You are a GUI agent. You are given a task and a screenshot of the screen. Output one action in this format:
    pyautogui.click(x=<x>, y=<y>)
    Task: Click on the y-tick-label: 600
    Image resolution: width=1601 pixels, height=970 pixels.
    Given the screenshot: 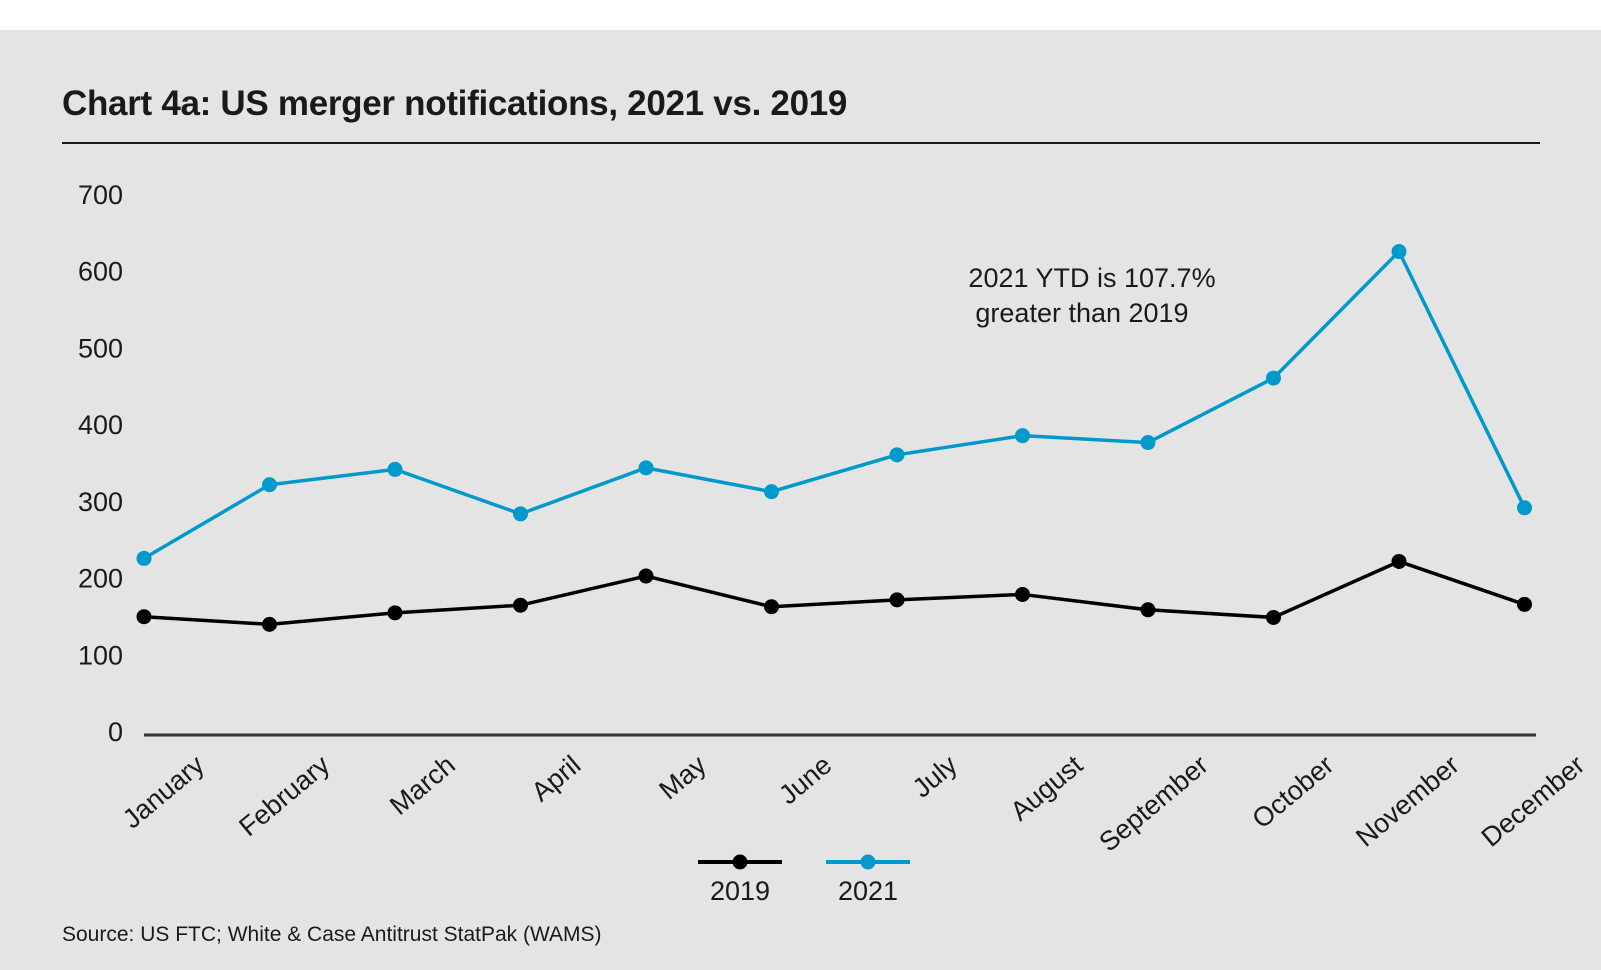 What is the action you would take?
    pyautogui.click(x=100, y=272)
    